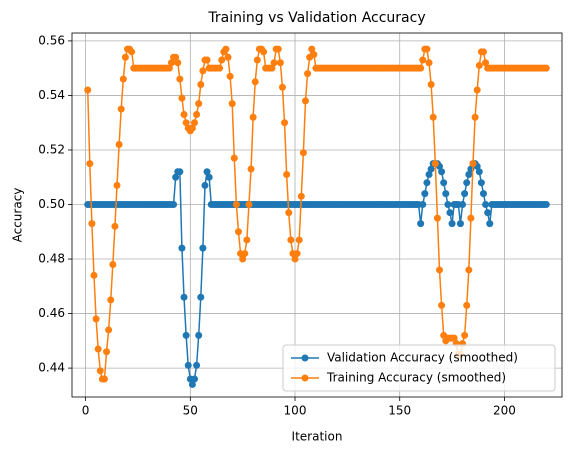  I want to click on chart-title: Training vs Validation Accuracy, so click(316, 18).